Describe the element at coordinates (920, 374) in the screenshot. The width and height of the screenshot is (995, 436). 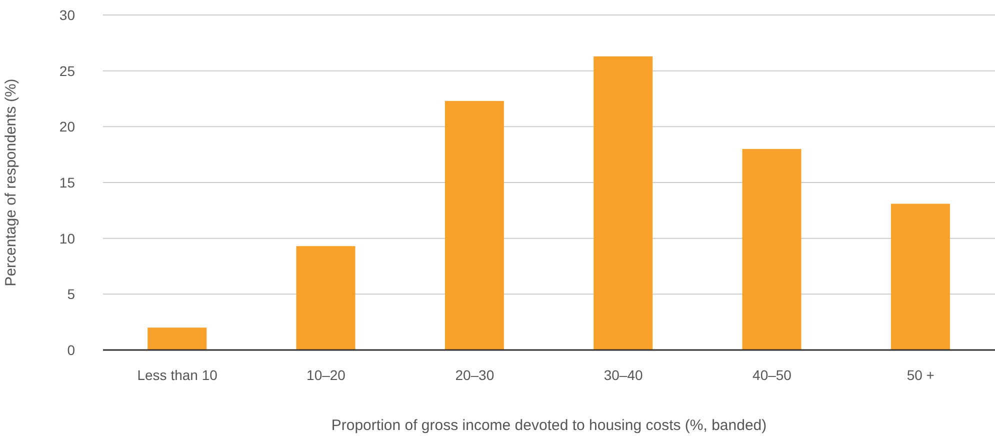
I see `x-tick-label: 50 +` at that location.